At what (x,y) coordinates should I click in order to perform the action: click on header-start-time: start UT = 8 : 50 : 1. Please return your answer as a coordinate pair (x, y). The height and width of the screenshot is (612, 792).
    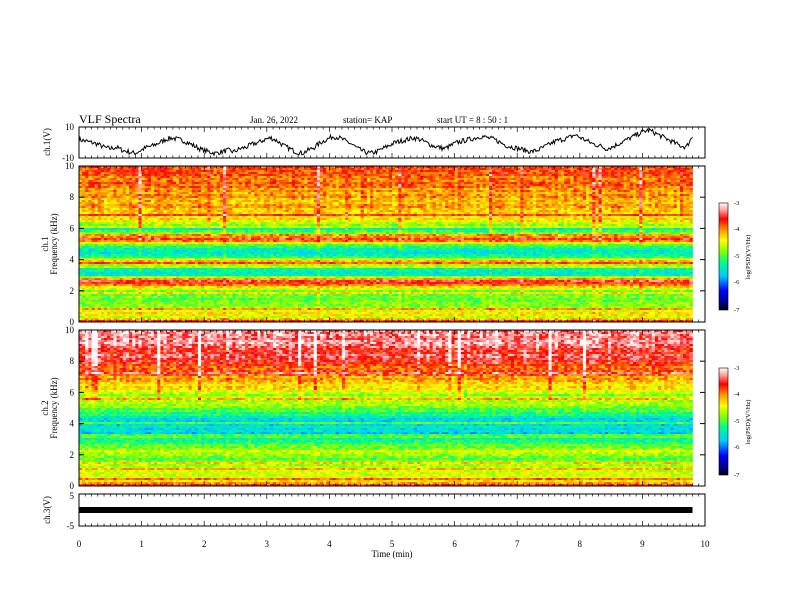
    Looking at the image, I should click on (472, 120).